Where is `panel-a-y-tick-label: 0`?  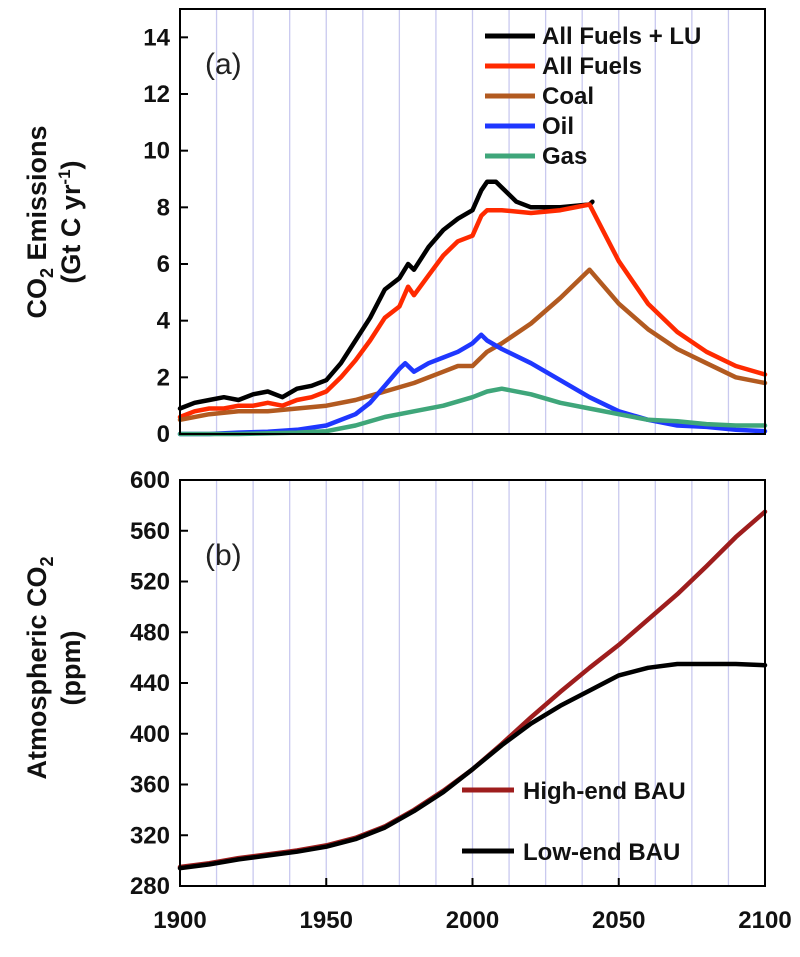
panel-a-y-tick-label: 0 is located at coordinates (163, 434).